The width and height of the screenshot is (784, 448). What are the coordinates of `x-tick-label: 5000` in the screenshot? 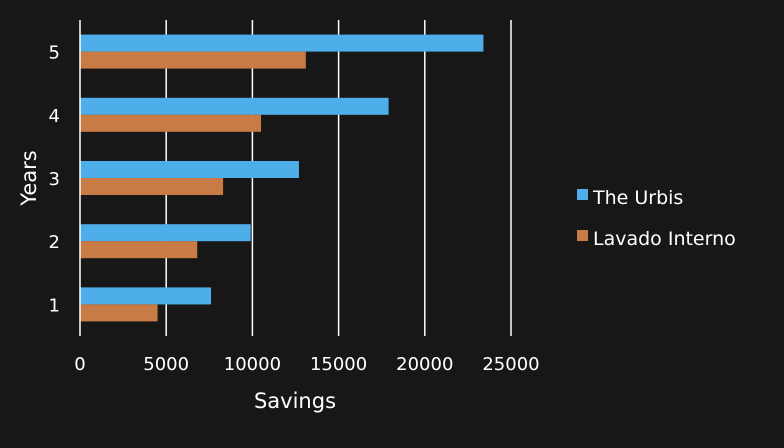 It's located at (166, 364).